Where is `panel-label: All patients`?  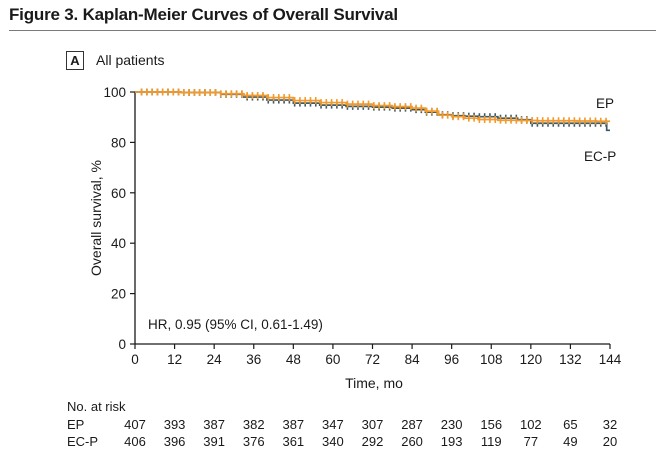 panel-label: All patients is located at coordinates (130, 60).